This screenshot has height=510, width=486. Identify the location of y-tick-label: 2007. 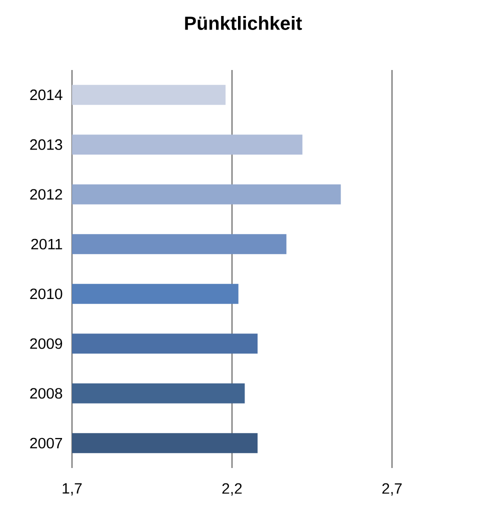
(46, 443).